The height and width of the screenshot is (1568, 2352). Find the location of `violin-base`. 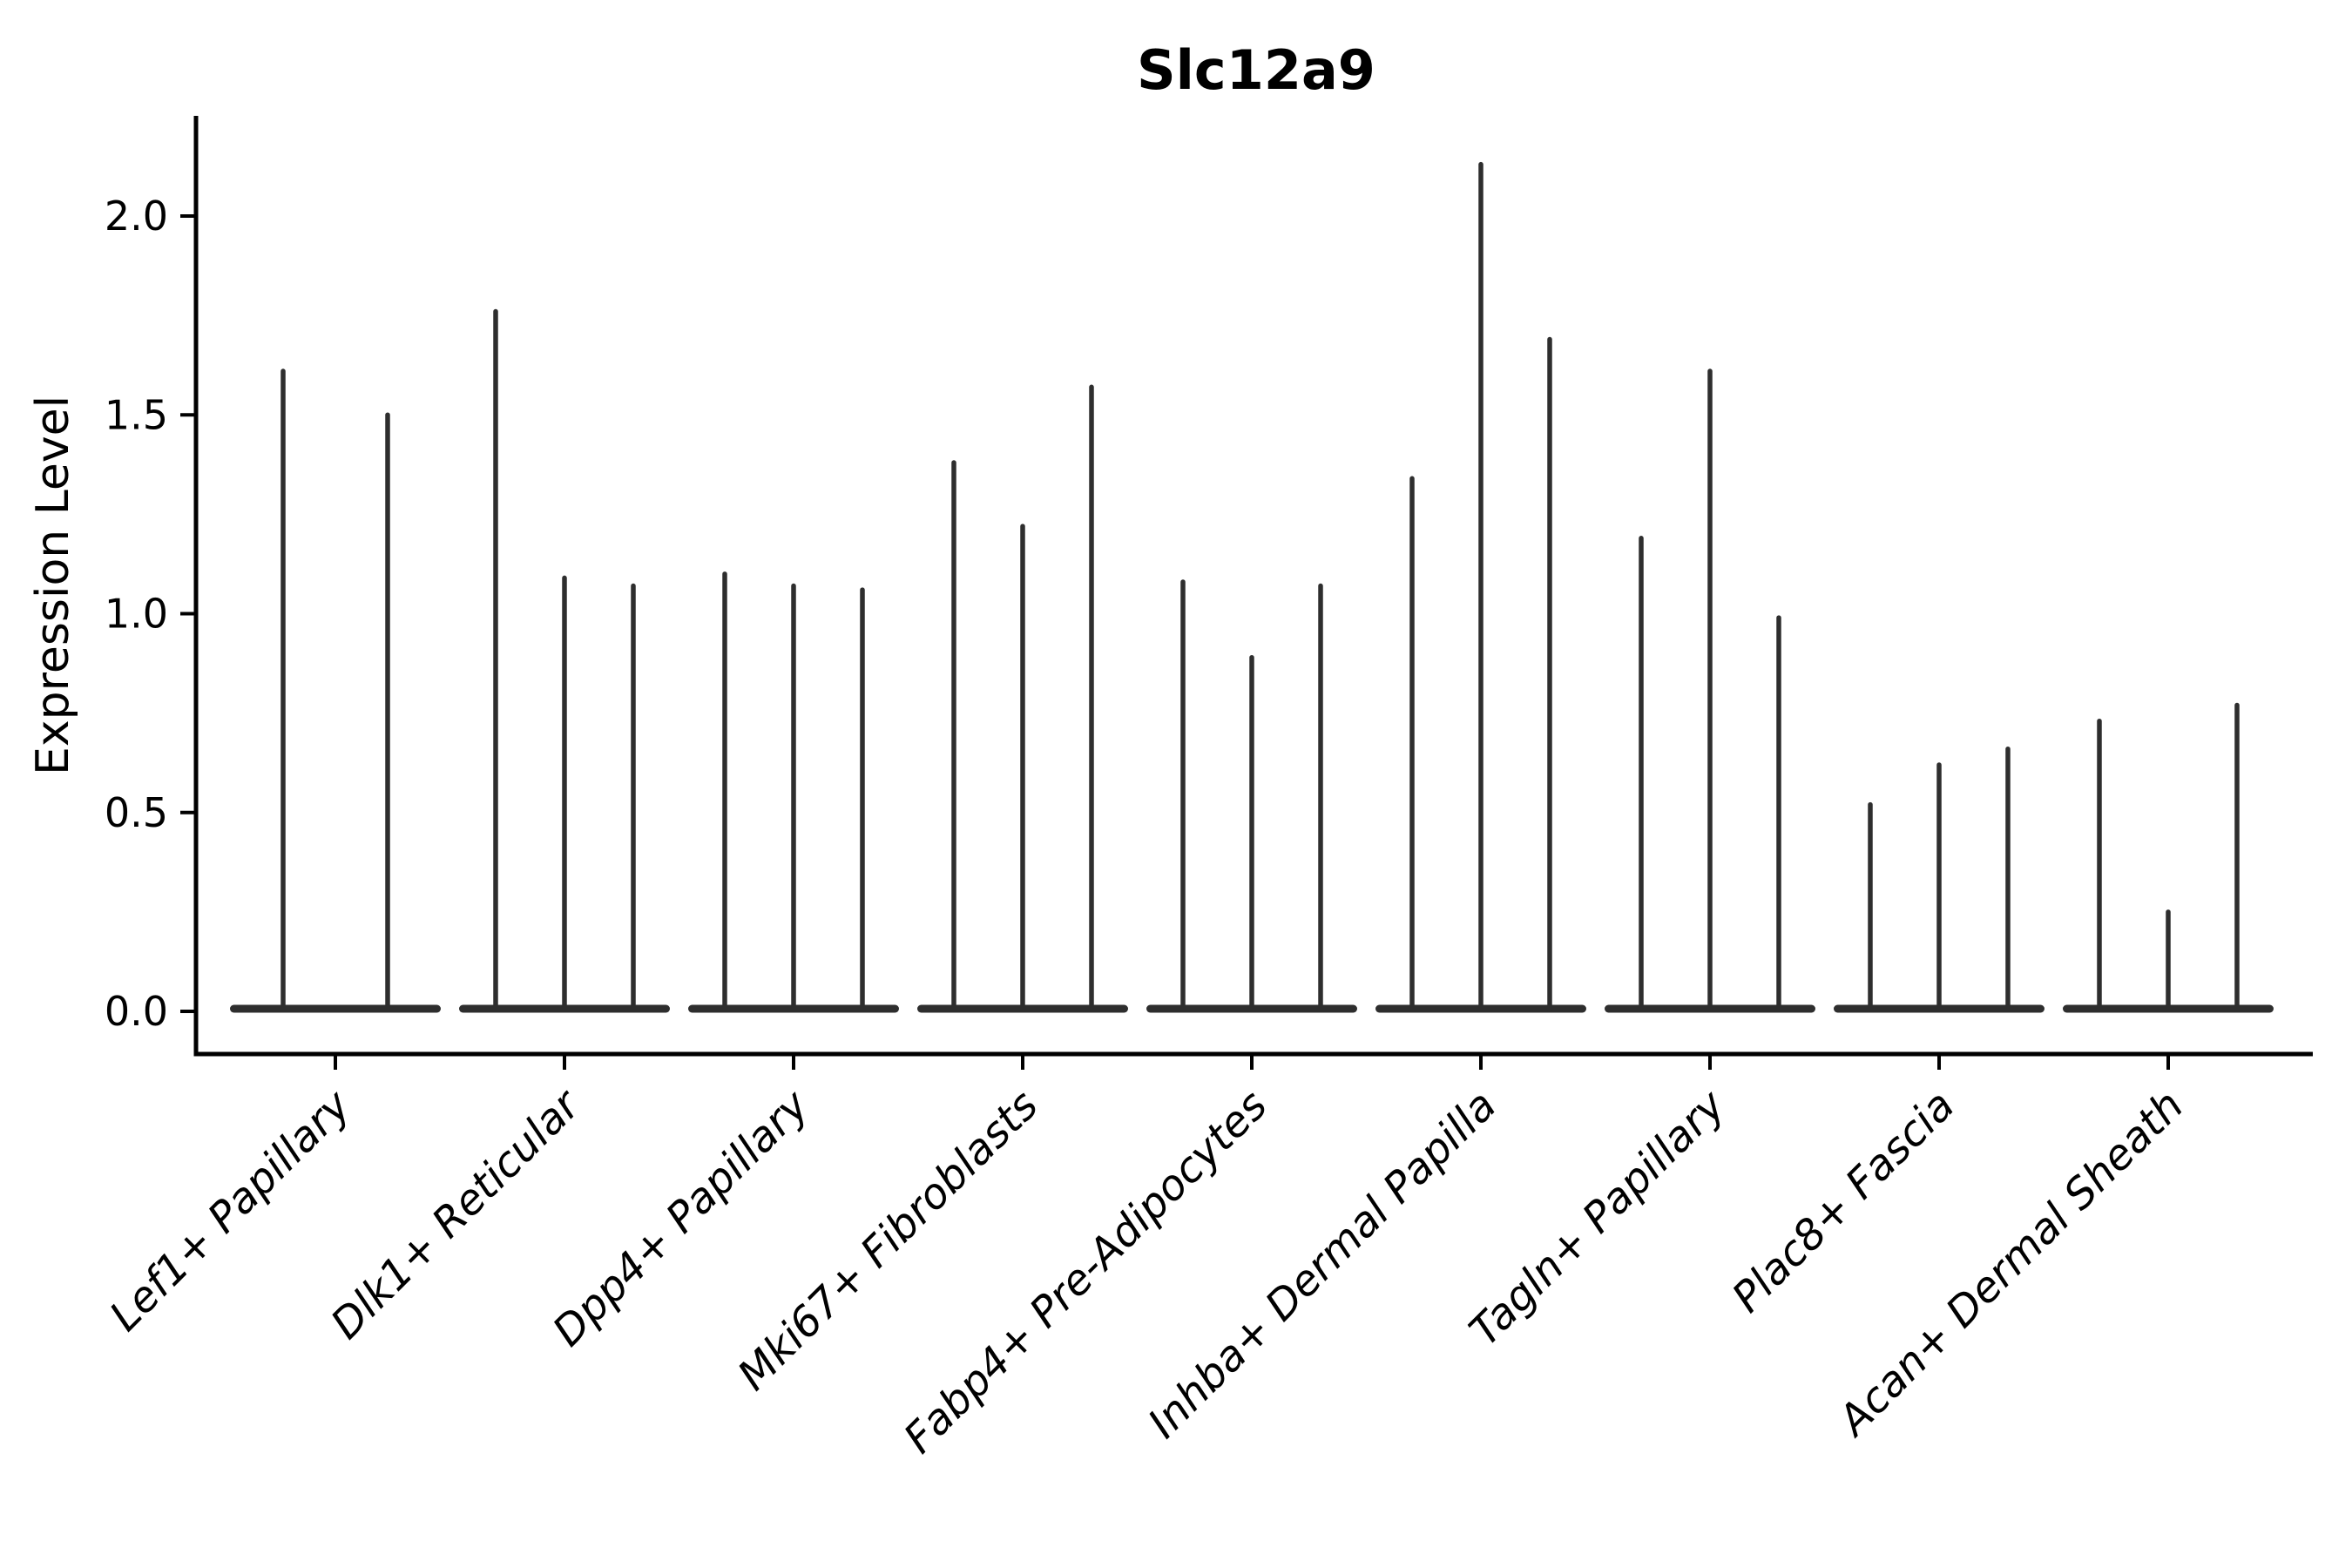

violin-base is located at coordinates (335, 1008).